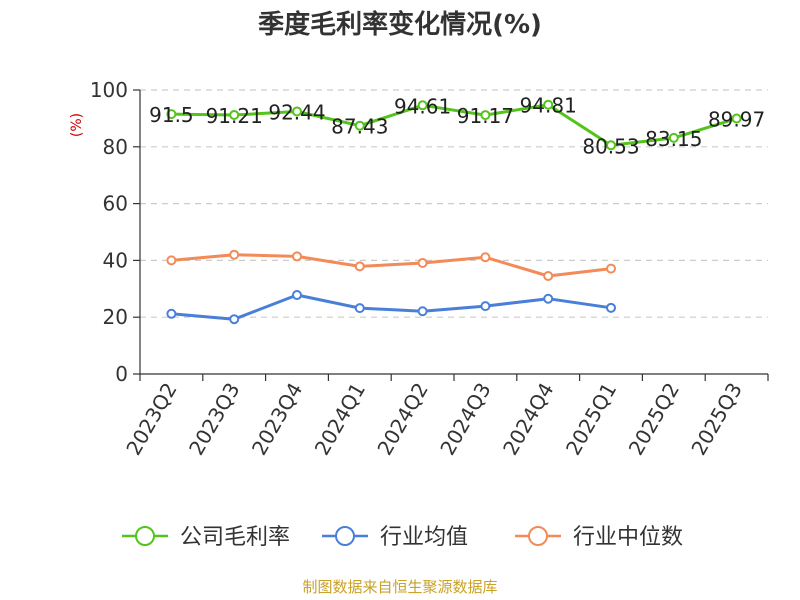 The height and width of the screenshot is (600, 800). I want to click on data-label: 80.53, so click(610, 146).